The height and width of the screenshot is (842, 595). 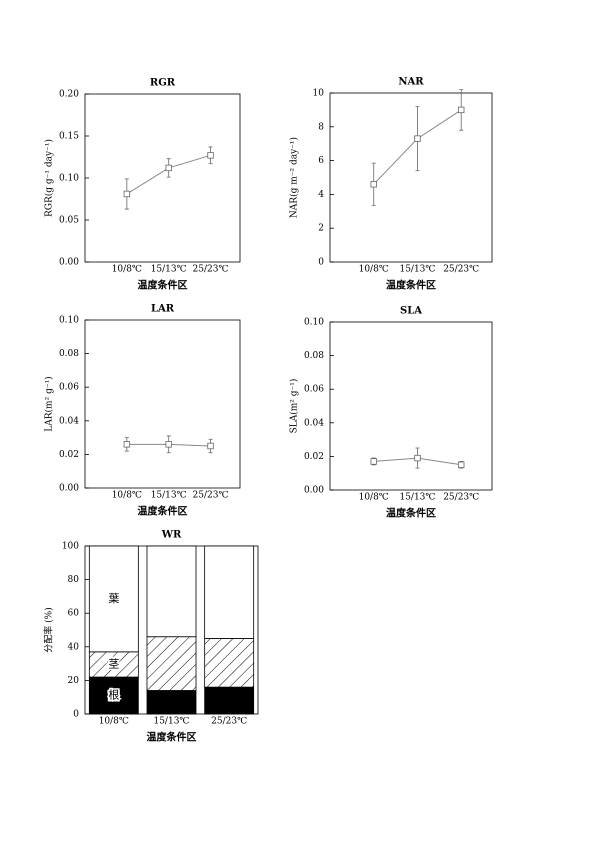 What do you see at coordinates (321, 229) in the screenshot?
I see `y-tick-label: 2` at bounding box center [321, 229].